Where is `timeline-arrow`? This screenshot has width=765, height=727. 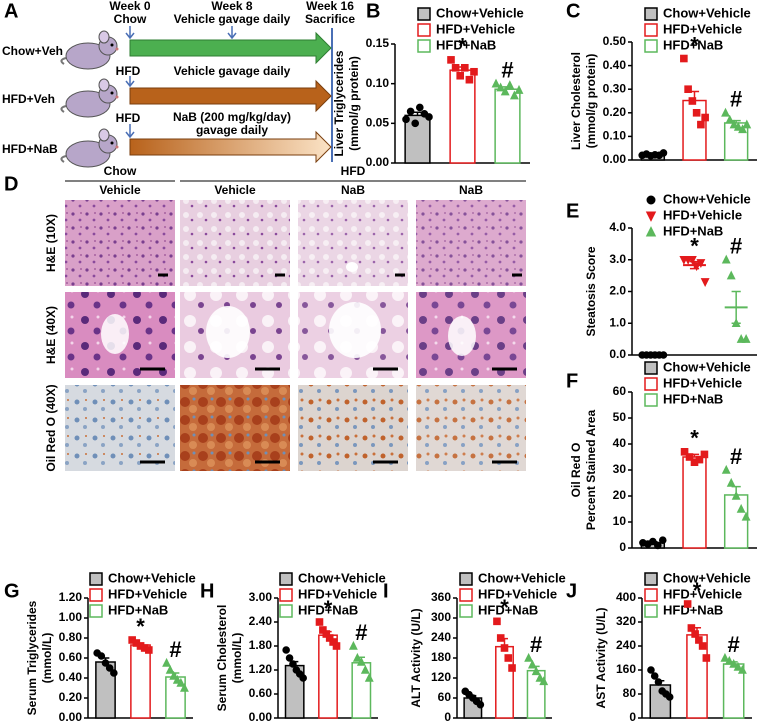
timeline-arrow is located at coordinates (230, 96).